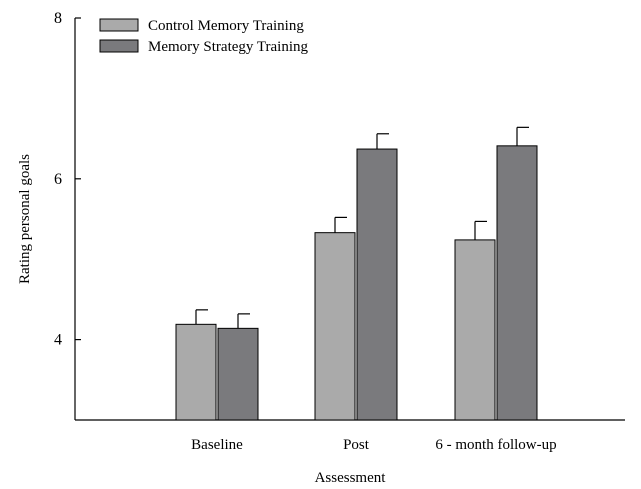  What do you see at coordinates (58, 18) in the screenshot?
I see `y-tick-label: 8` at bounding box center [58, 18].